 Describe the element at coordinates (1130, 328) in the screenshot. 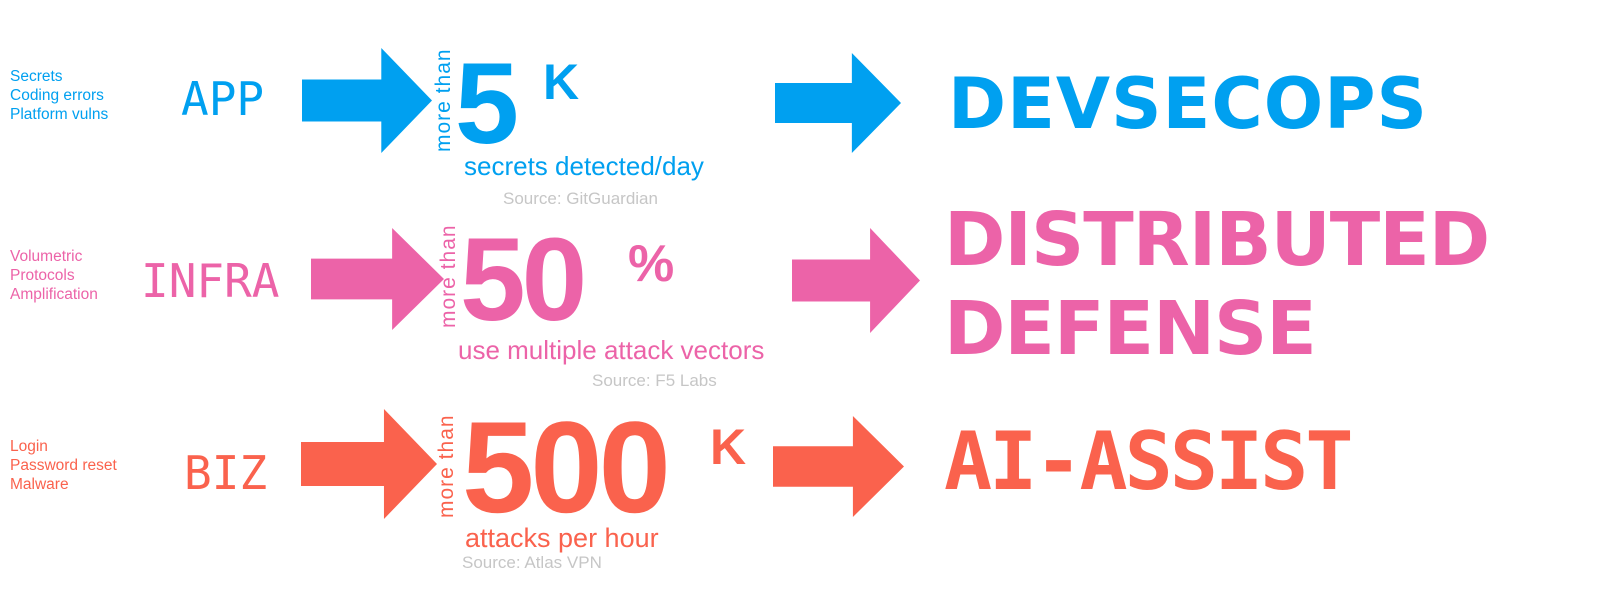

I see `outcome-line: DEFENSE` at that location.